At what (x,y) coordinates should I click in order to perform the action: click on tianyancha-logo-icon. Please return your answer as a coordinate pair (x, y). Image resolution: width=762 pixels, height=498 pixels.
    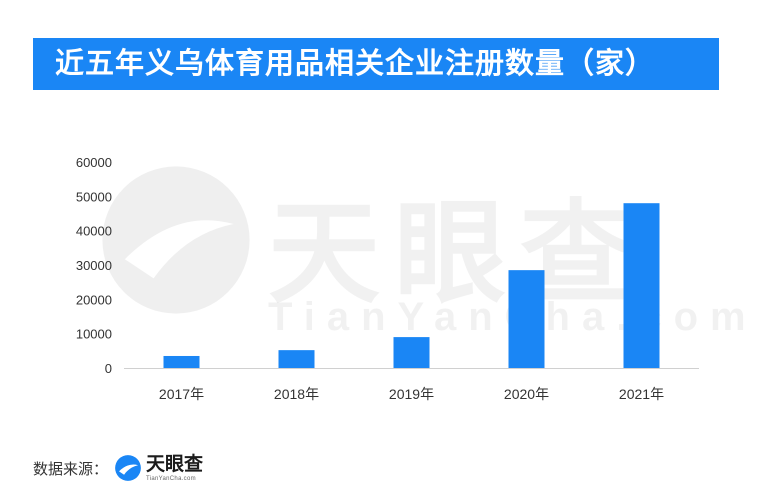
    Looking at the image, I should click on (128, 468).